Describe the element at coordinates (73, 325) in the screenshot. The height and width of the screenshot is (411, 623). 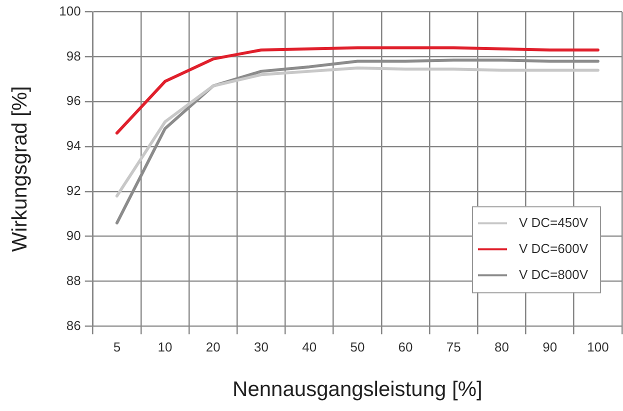
I see `y-tick-label: 86` at that location.